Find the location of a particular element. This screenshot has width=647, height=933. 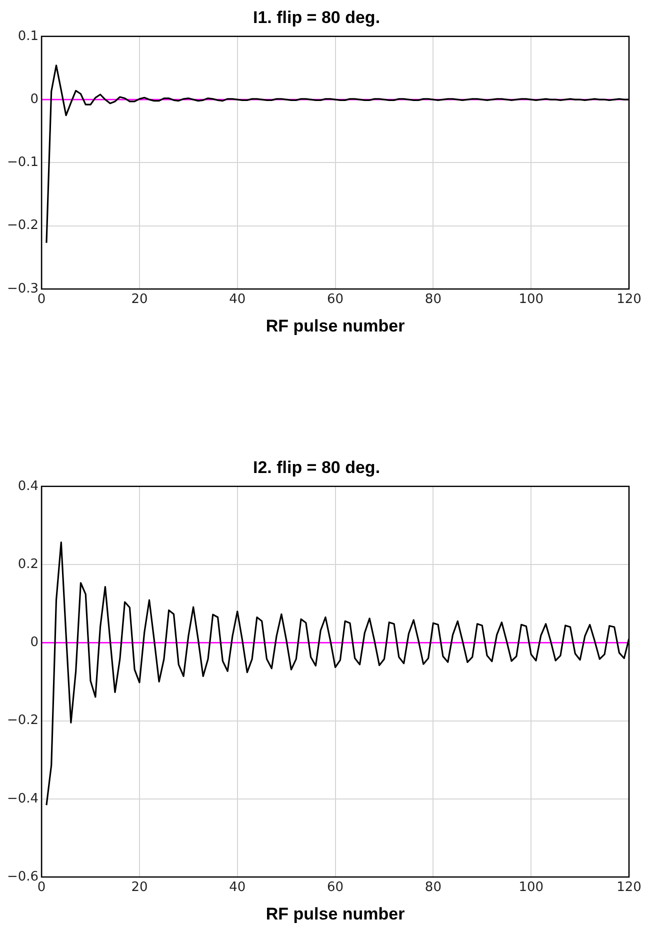

y-tick-label: 0.2 is located at coordinates (28, 564).